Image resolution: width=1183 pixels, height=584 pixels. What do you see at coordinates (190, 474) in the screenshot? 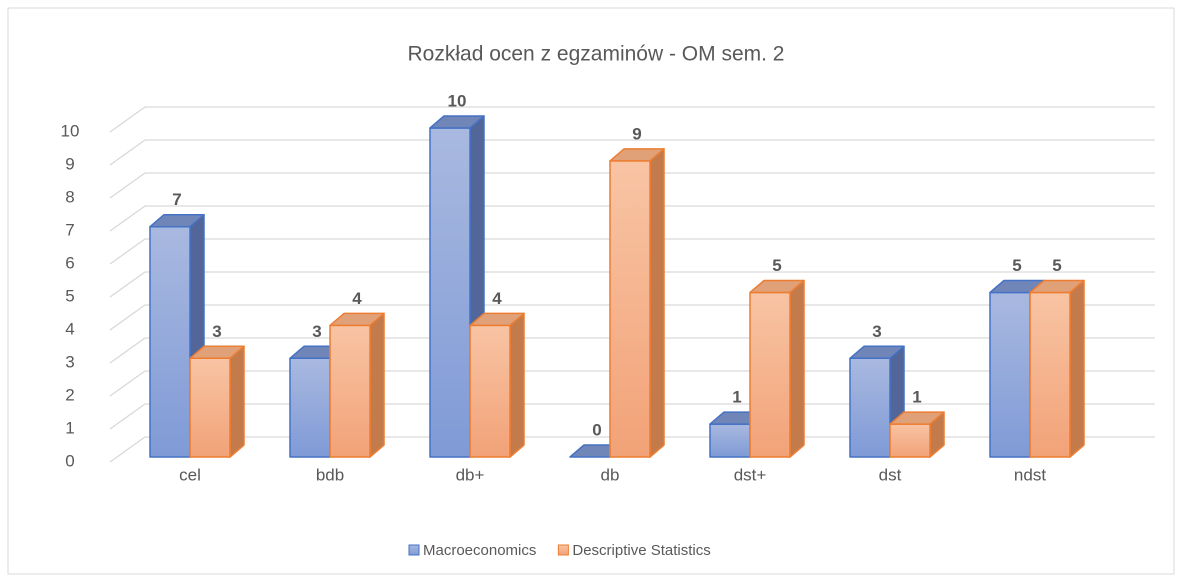
I see `x-tick-label: cel` at bounding box center [190, 474].